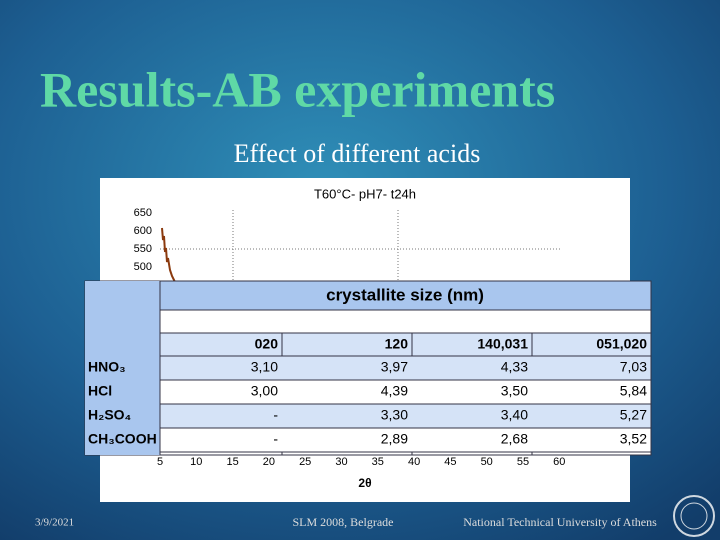 Image resolution: width=720 pixels, height=540 pixels. Describe the element at coordinates (264, 367) in the screenshot. I see `table-cell: 3,10` at that location.